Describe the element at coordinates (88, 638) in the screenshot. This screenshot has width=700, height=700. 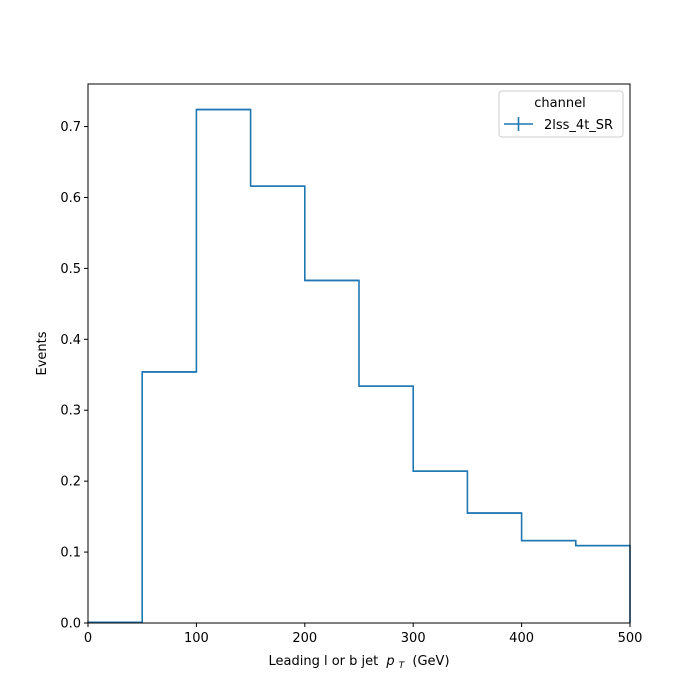
I see `x-tick-label: 0` at that location.